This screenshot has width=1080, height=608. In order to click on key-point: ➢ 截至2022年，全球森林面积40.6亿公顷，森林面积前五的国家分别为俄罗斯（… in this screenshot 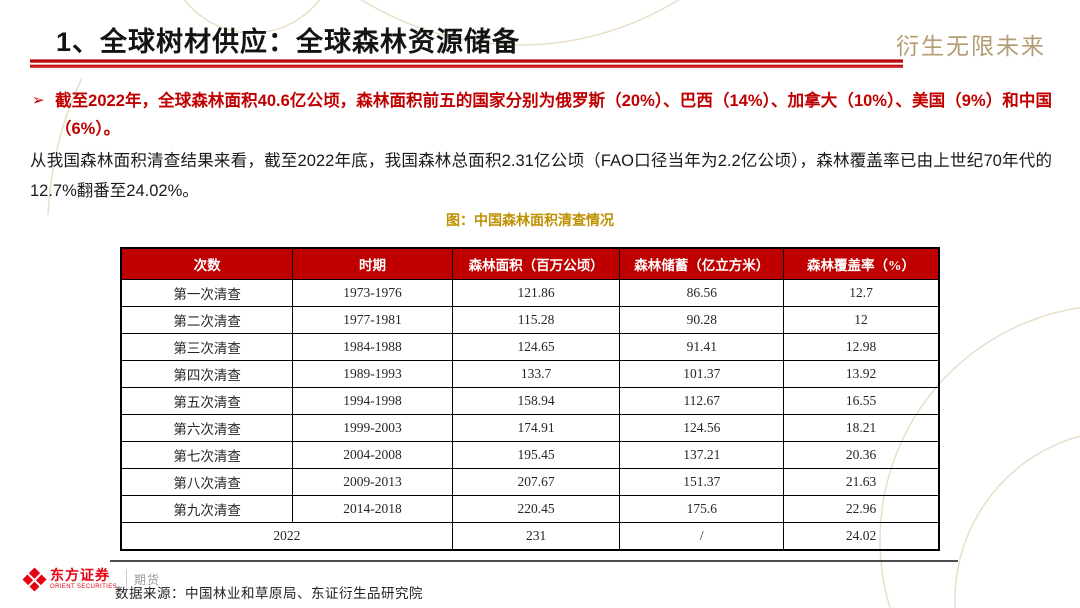, I will do `click(542, 115)`.